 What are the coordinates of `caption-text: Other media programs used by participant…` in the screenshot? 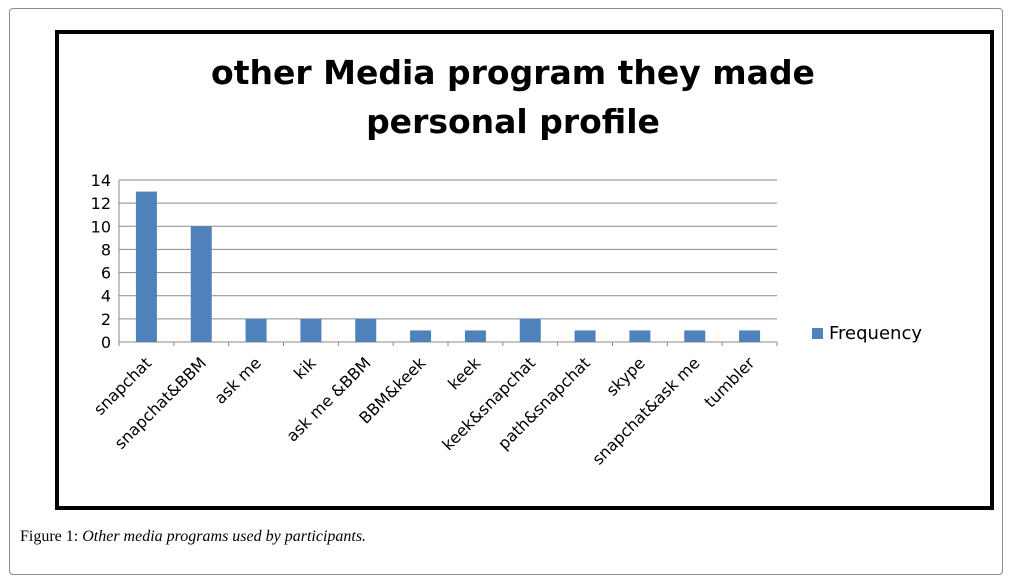 It's located at (224, 536).